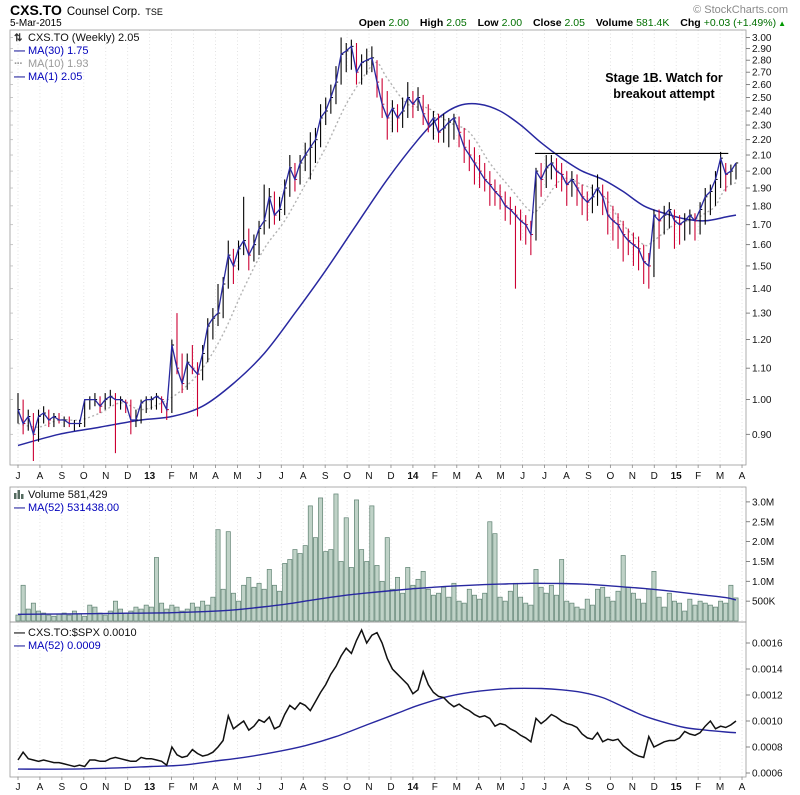  I want to click on open-label: Open, so click(372, 23).